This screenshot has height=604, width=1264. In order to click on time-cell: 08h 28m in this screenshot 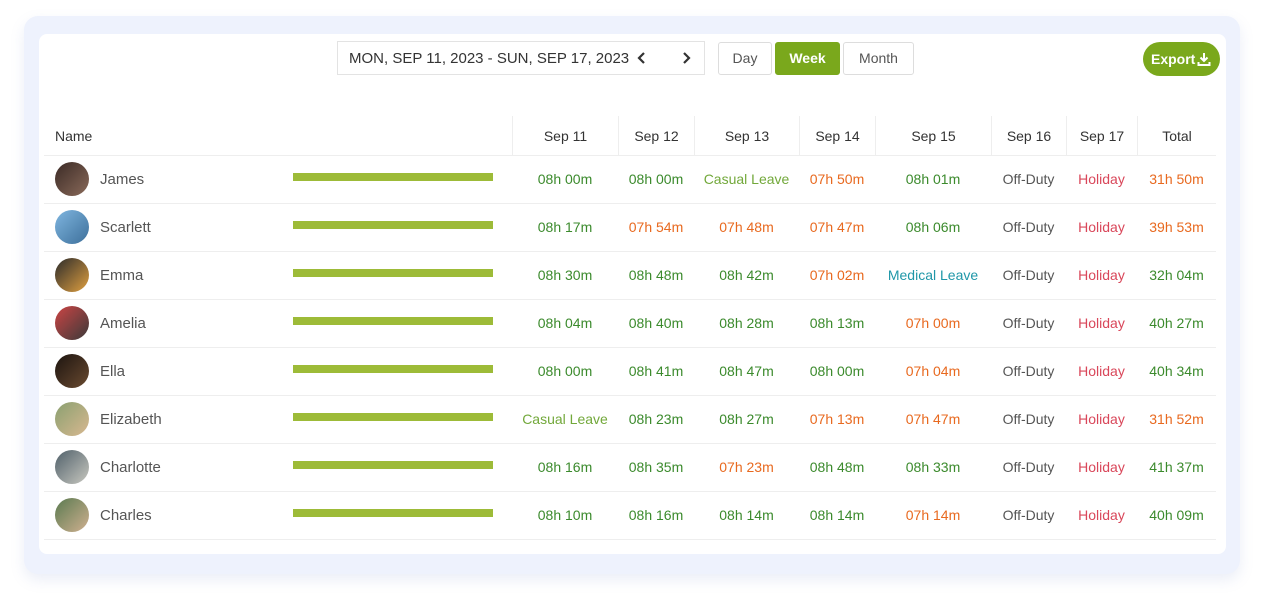, I will do `click(746, 323)`.